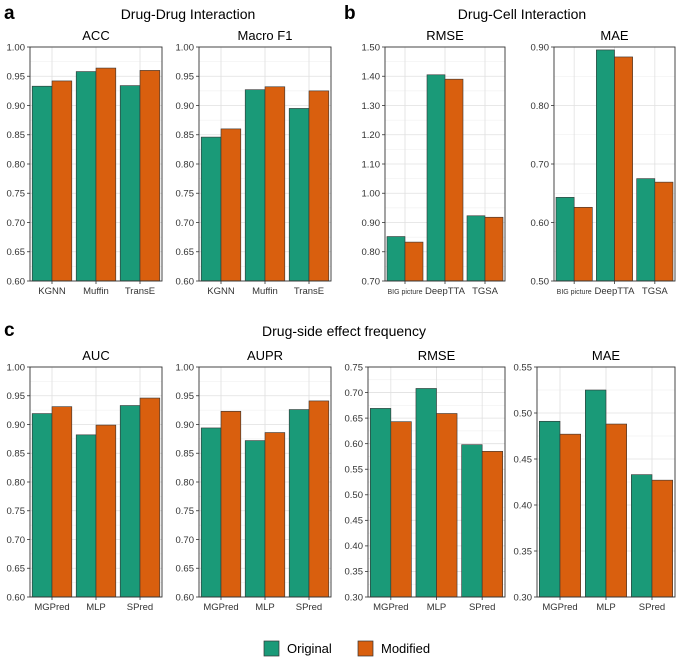 The height and width of the screenshot is (661, 685). What do you see at coordinates (445, 291) in the screenshot?
I see `x-tick-label: DeepTTA` at bounding box center [445, 291].